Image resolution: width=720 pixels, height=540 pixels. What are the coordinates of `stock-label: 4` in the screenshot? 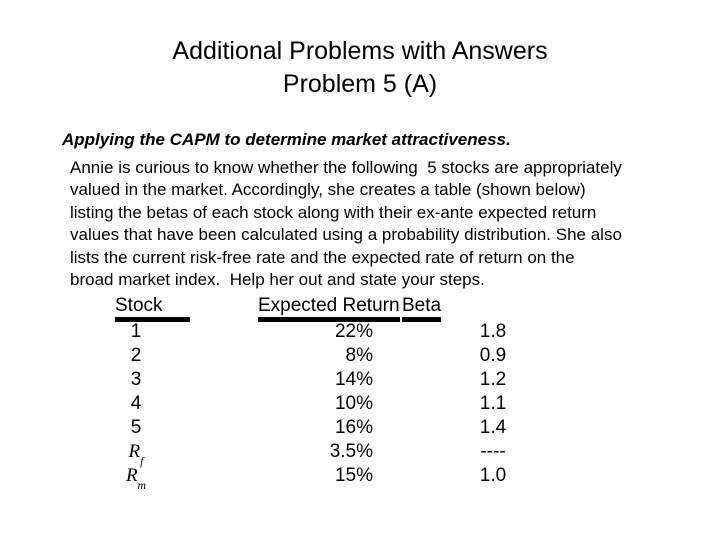 It's located at (136, 403).